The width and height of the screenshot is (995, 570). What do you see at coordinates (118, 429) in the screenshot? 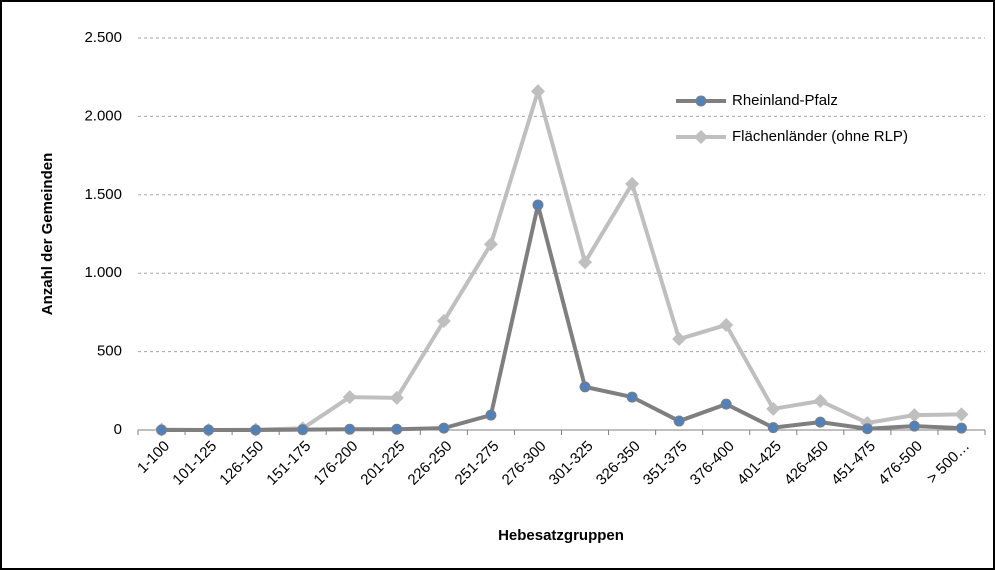
I see `y-tick-label: 0` at bounding box center [118, 429].